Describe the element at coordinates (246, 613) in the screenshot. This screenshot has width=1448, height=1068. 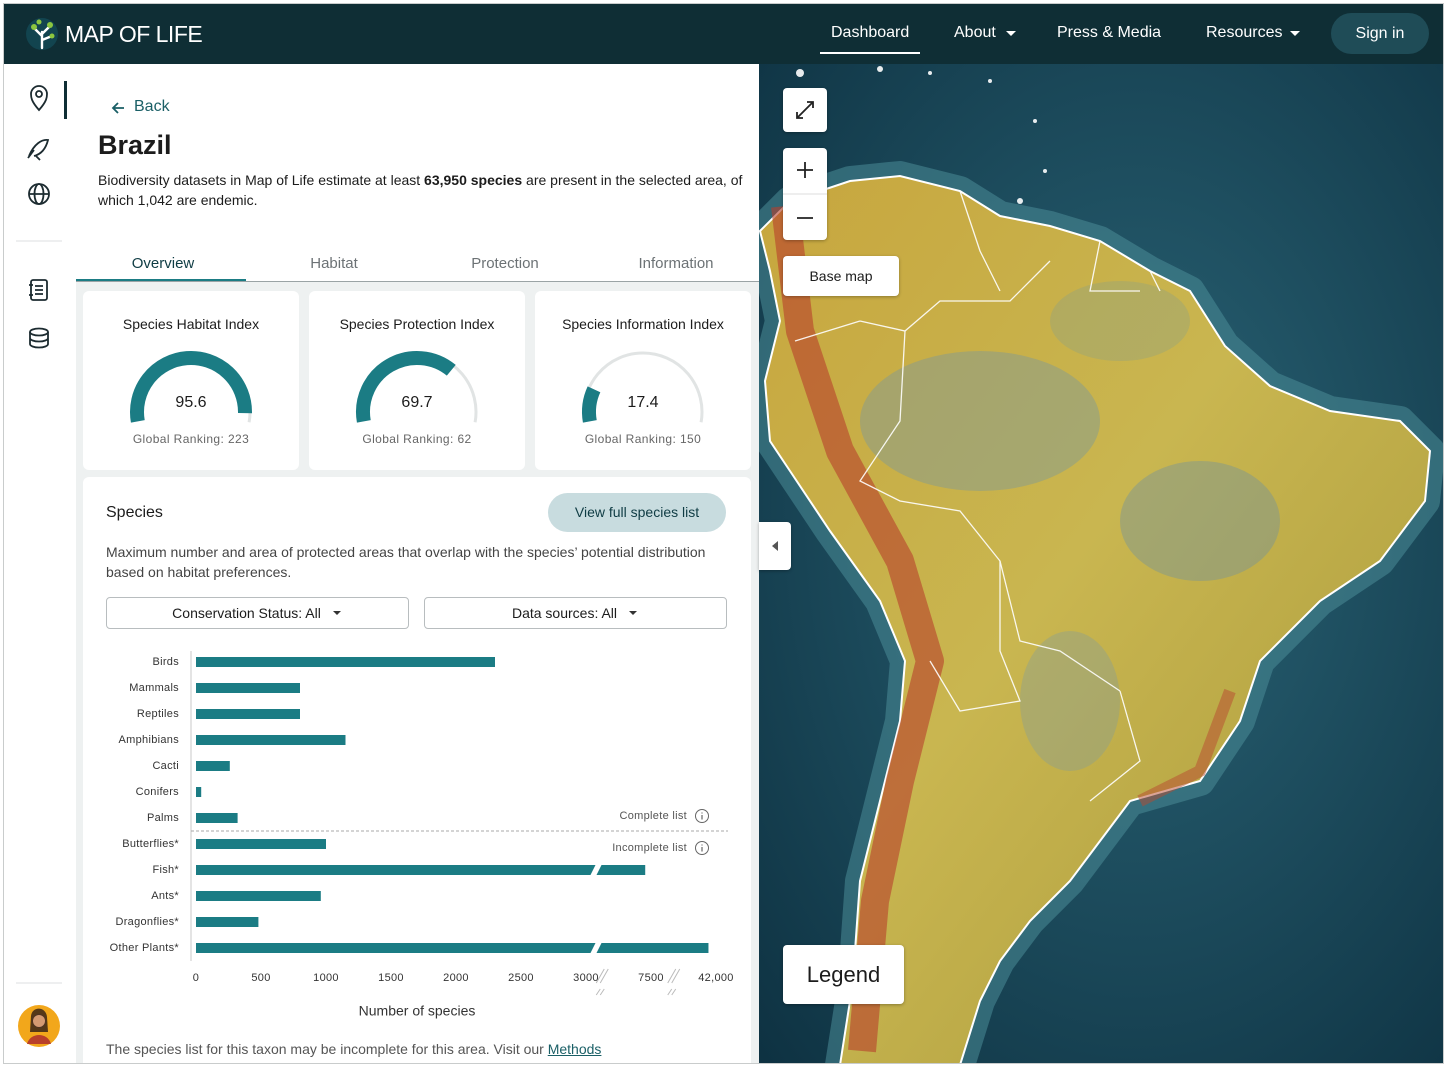
I see `filter-label: Conservation Status: All` at that location.